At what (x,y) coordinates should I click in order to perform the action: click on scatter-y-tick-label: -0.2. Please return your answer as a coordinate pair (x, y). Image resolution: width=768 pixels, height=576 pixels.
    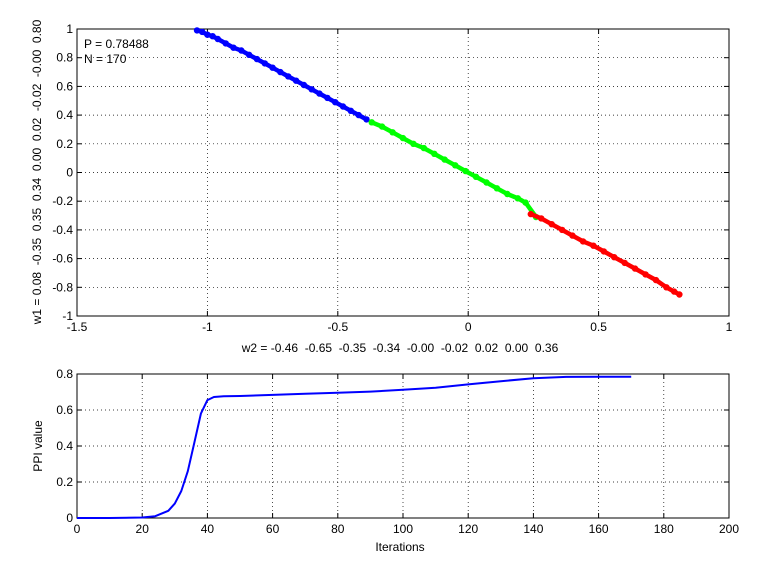
    Looking at the image, I should click on (62, 201).